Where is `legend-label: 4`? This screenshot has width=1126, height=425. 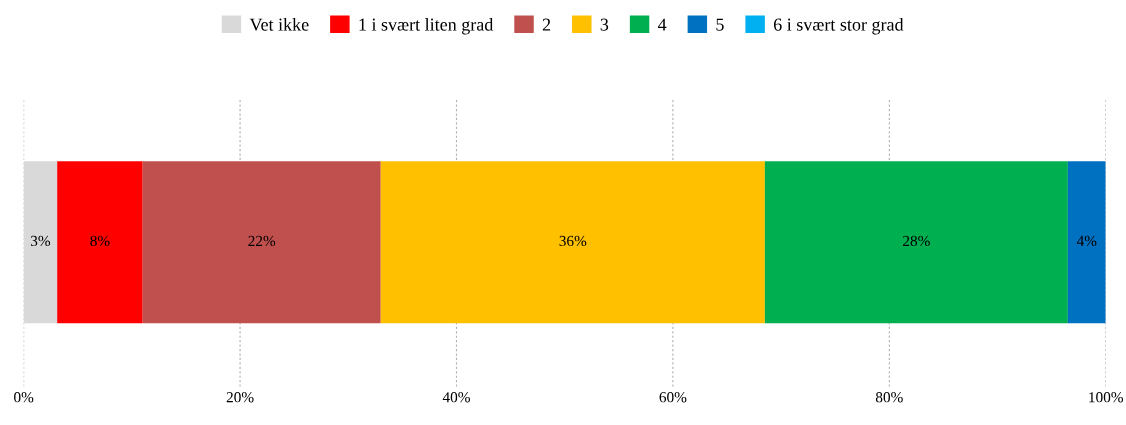
legend-label: 4 is located at coordinates (662, 24).